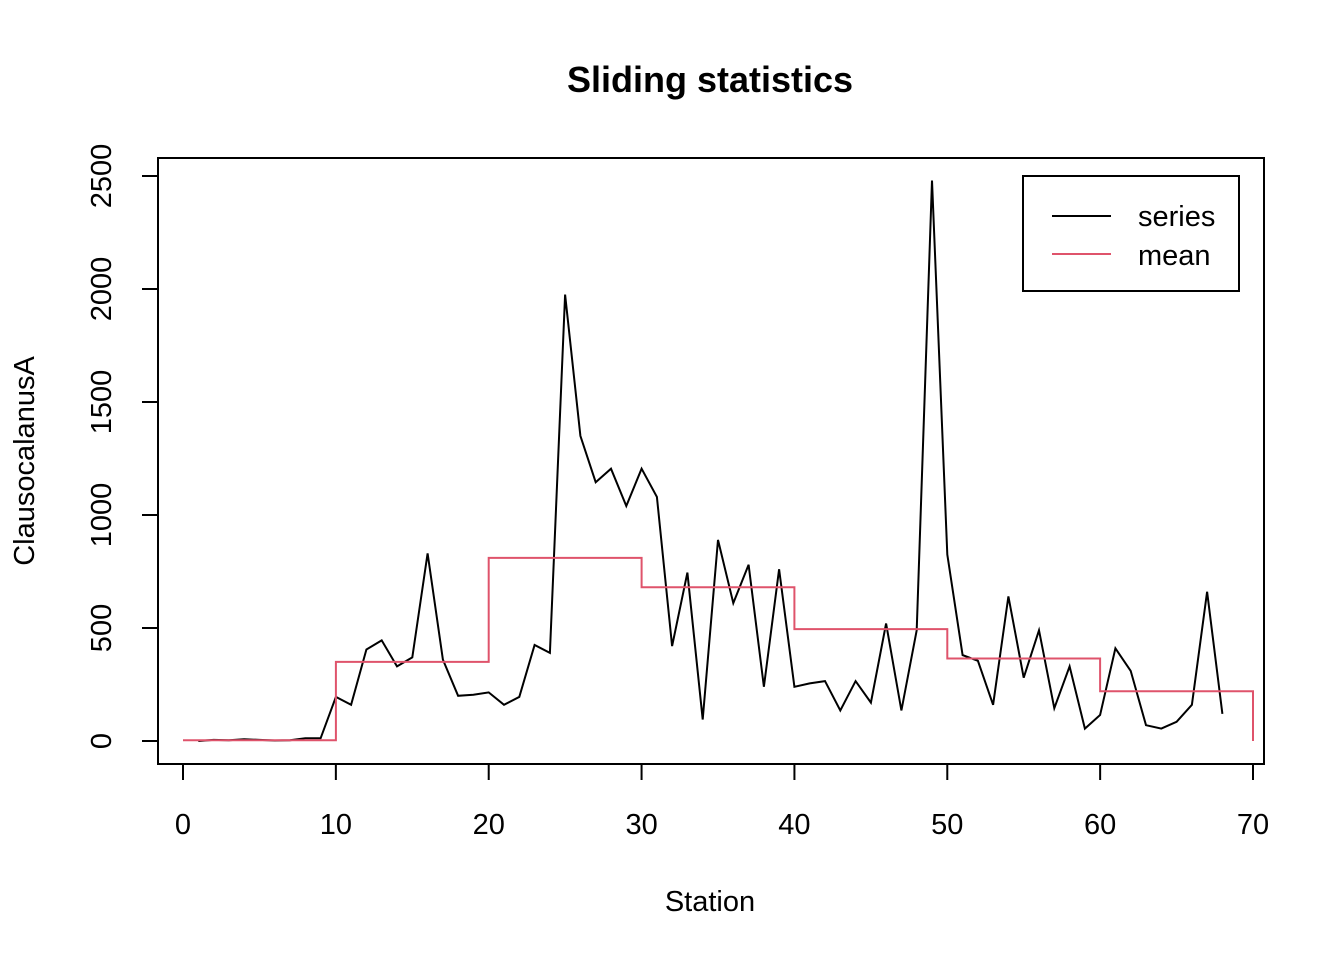 This screenshot has height=960, width=1344. I want to click on x-tick-label: 60, so click(1100, 825).